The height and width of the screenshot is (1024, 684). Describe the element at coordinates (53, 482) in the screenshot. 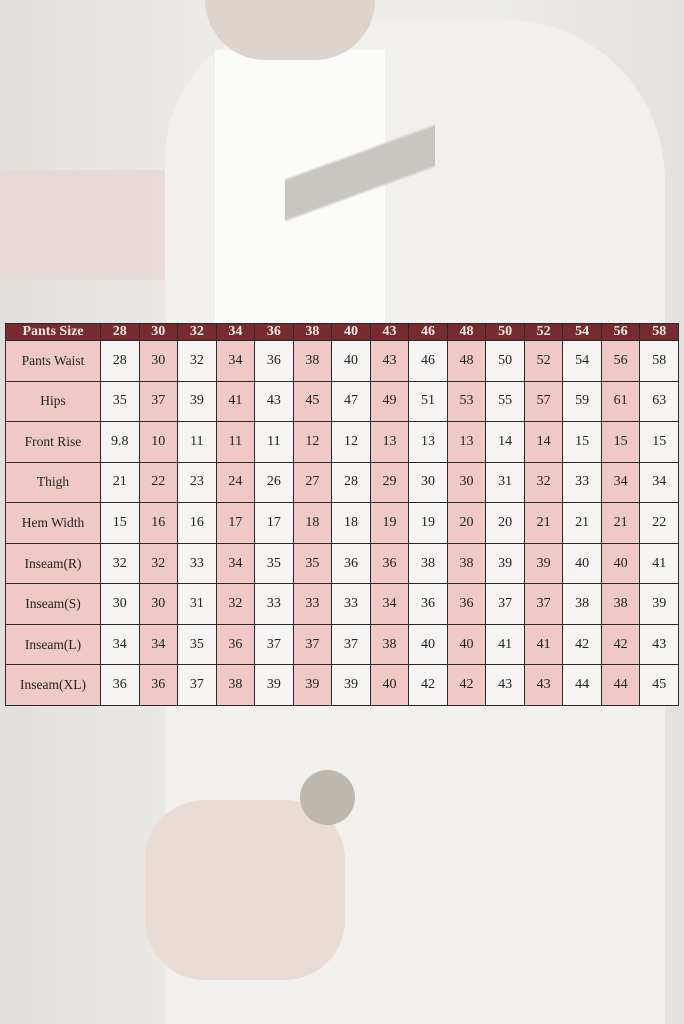

I see `row-label: Thigh` at that location.